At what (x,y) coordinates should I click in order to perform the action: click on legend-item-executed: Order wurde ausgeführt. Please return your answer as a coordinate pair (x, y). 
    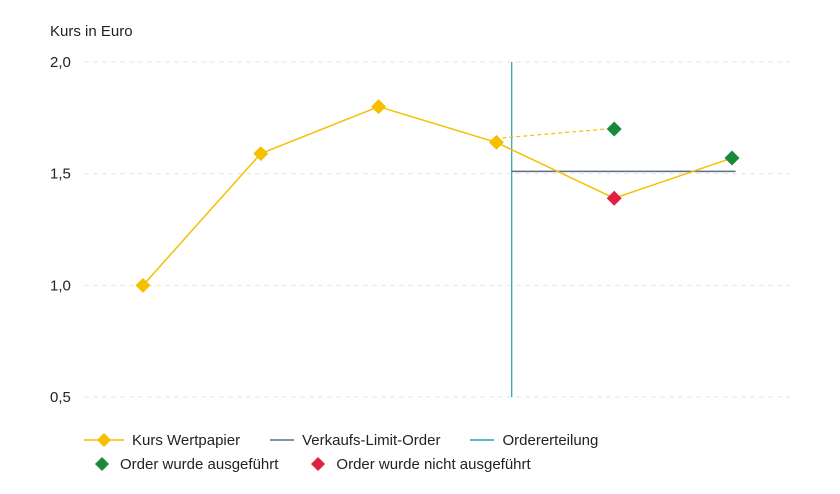
    Looking at the image, I should click on (185, 464).